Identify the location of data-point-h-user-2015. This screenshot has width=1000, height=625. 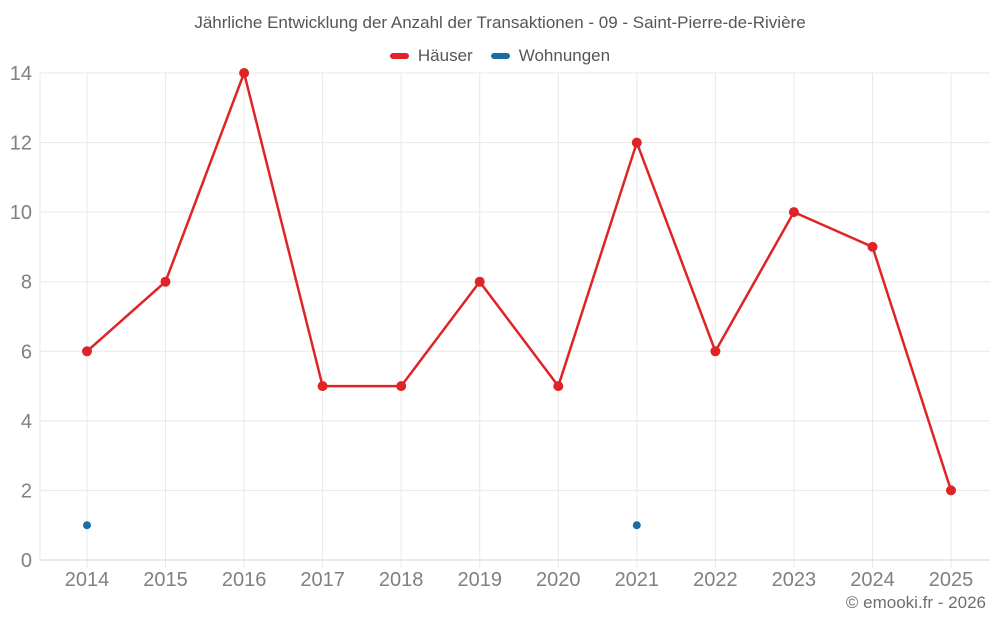
(165, 281).